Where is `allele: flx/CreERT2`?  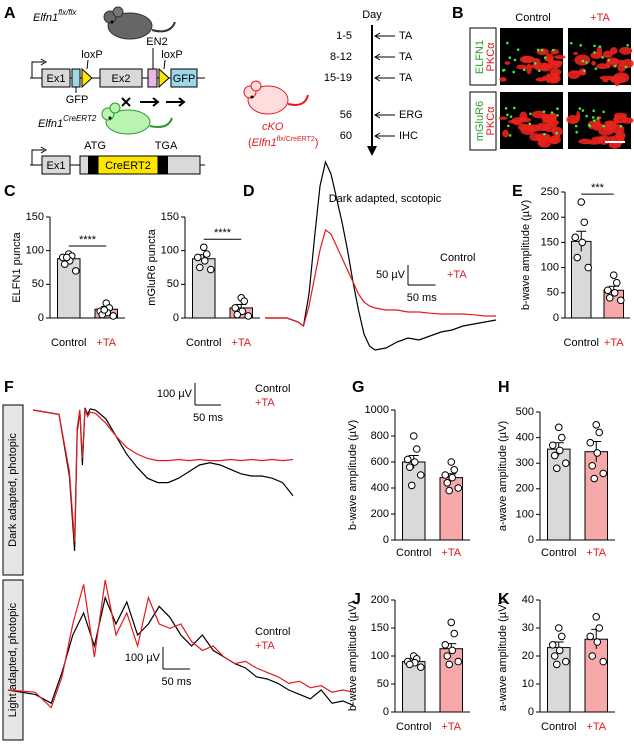
allele: flx/CreERT2 is located at coordinates (296, 139).